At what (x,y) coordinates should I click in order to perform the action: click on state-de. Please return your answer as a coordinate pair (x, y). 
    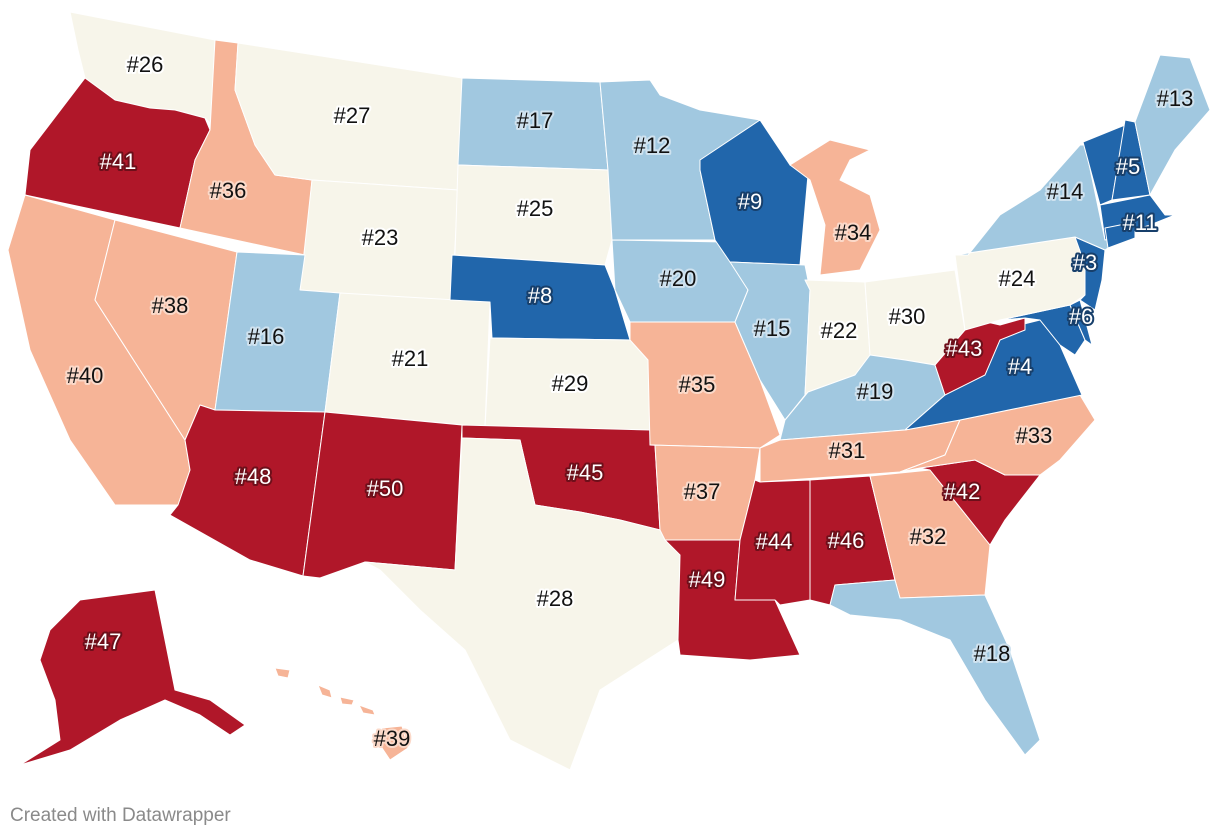
    Looking at the image, I should click on (1081, 322).